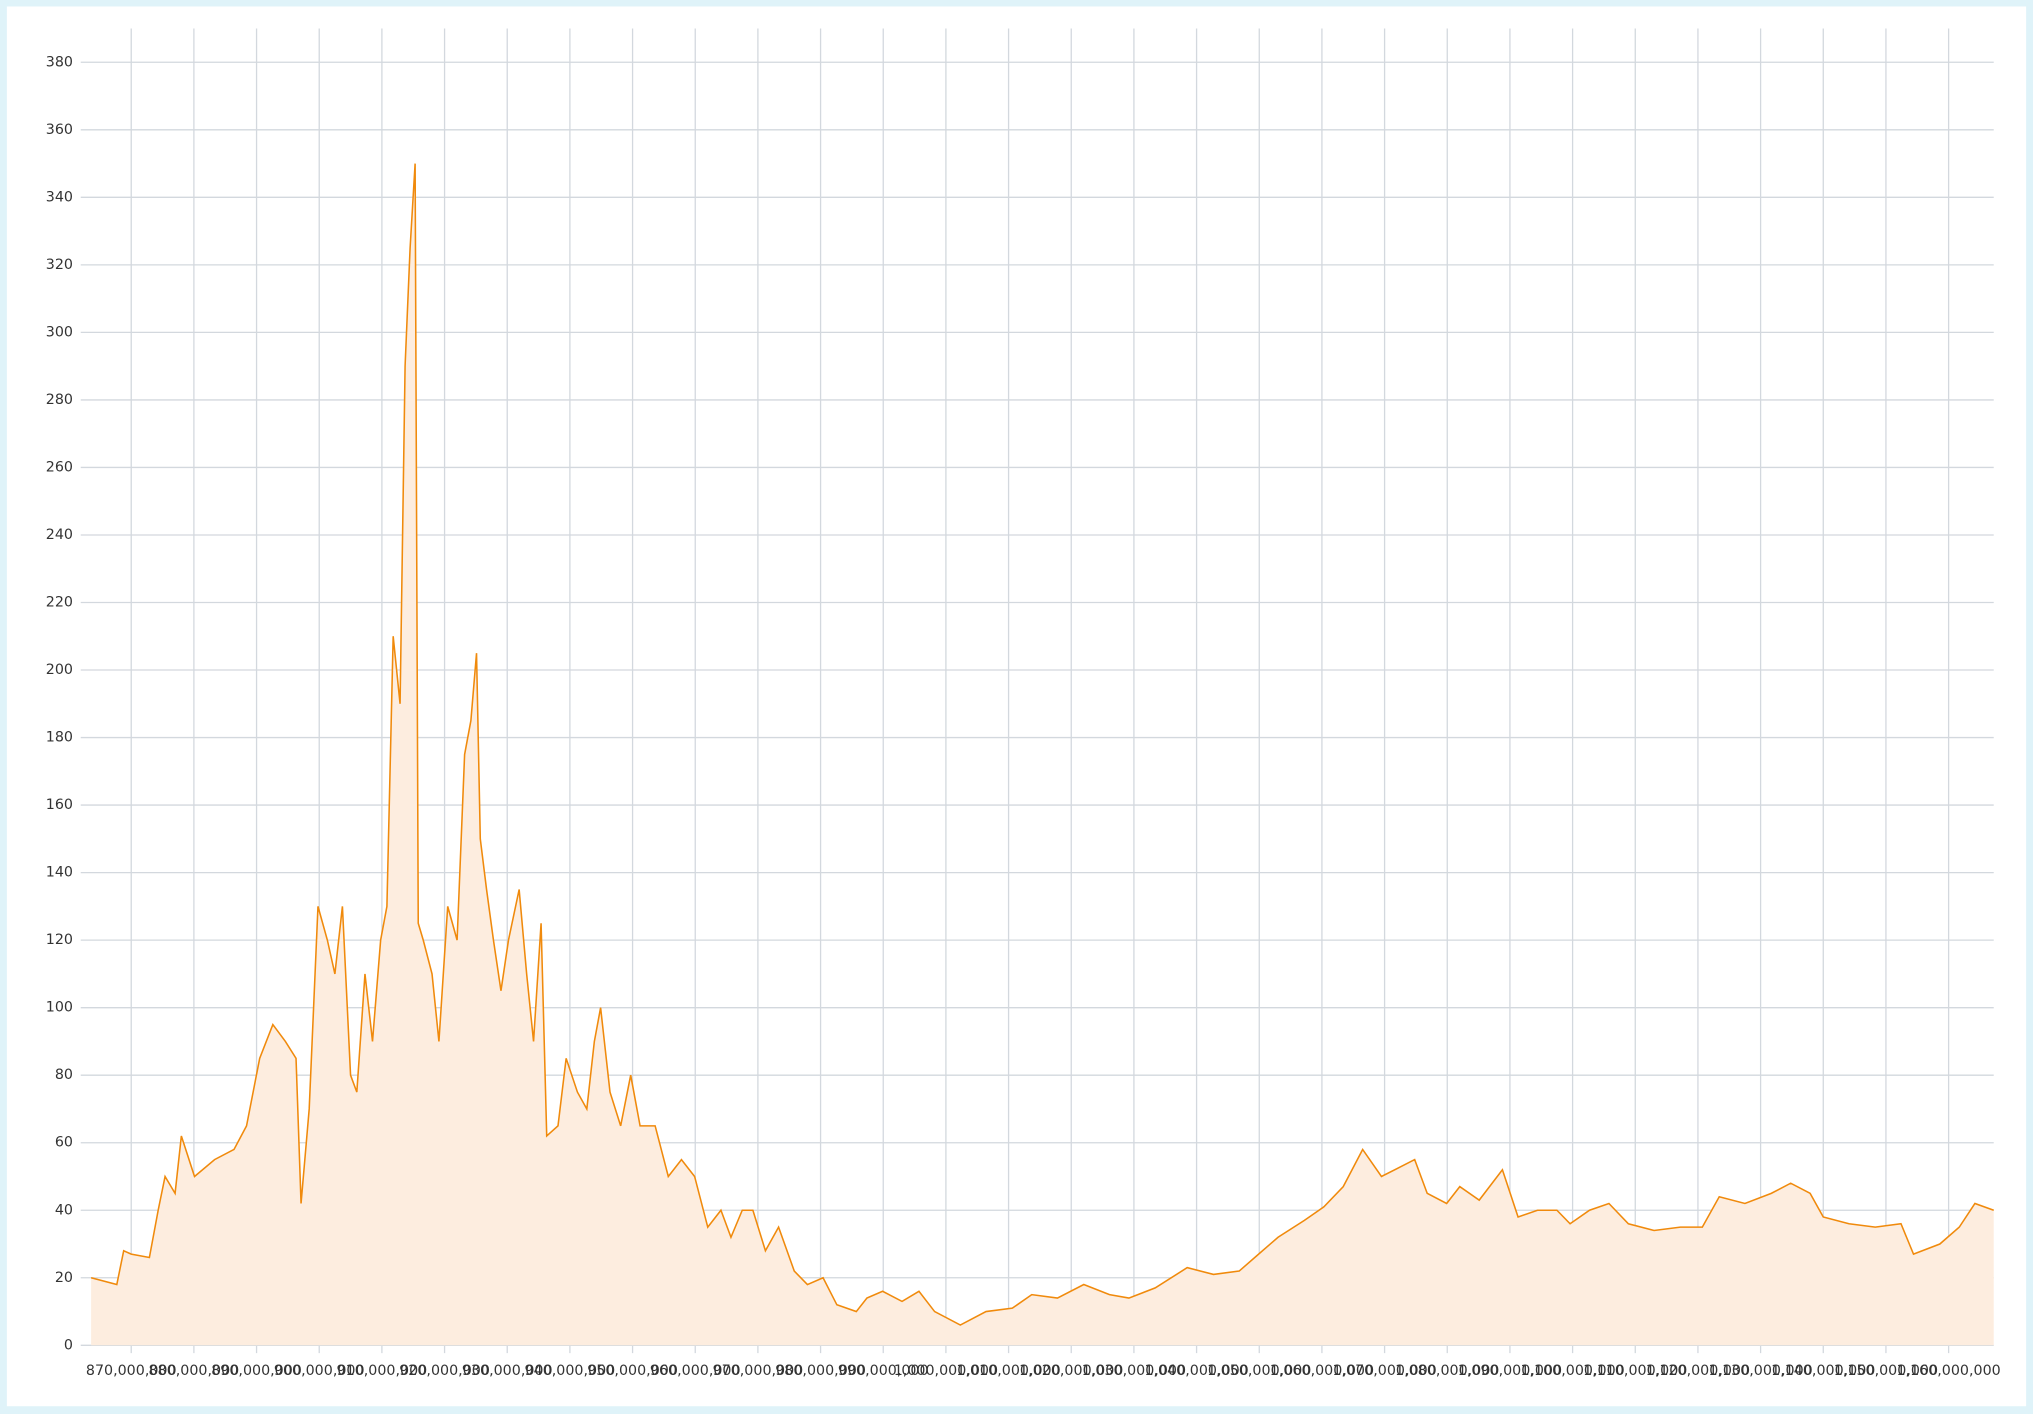 This screenshot has width=2033, height=1414. What do you see at coordinates (758, 1371) in the screenshot?
I see `x-tick-label: 970,000,000` at bounding box center [758, 1371].